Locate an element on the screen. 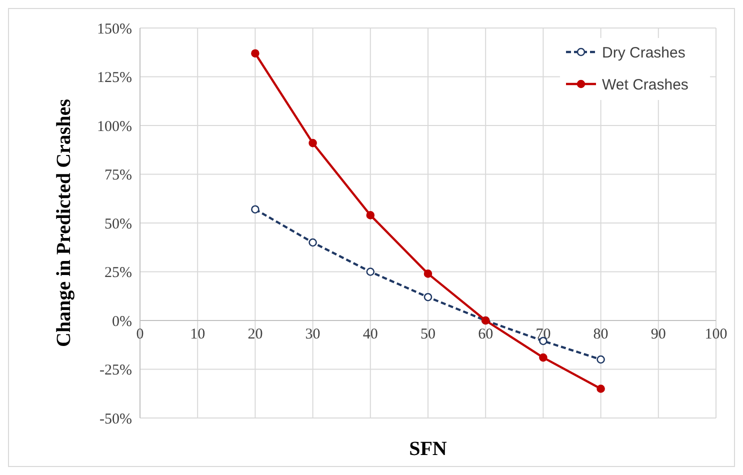 The image size is (743, 475). x-tick-label: 90 is located at coordinates (658, 334).